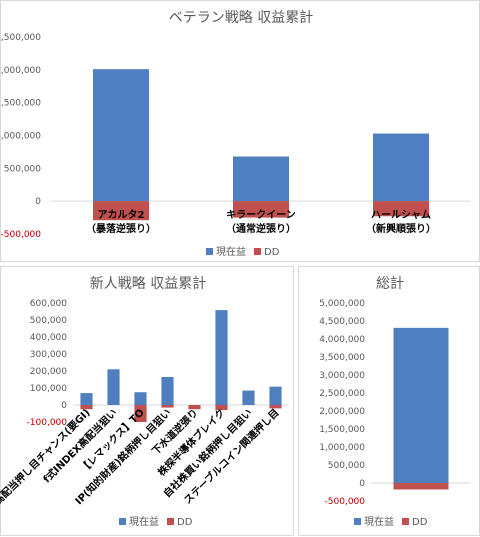 Image resolution: width=480 pixels, height=537 pixels. I want to click on category-label: ハールシャム（新興順張り）, so click(401, 222).